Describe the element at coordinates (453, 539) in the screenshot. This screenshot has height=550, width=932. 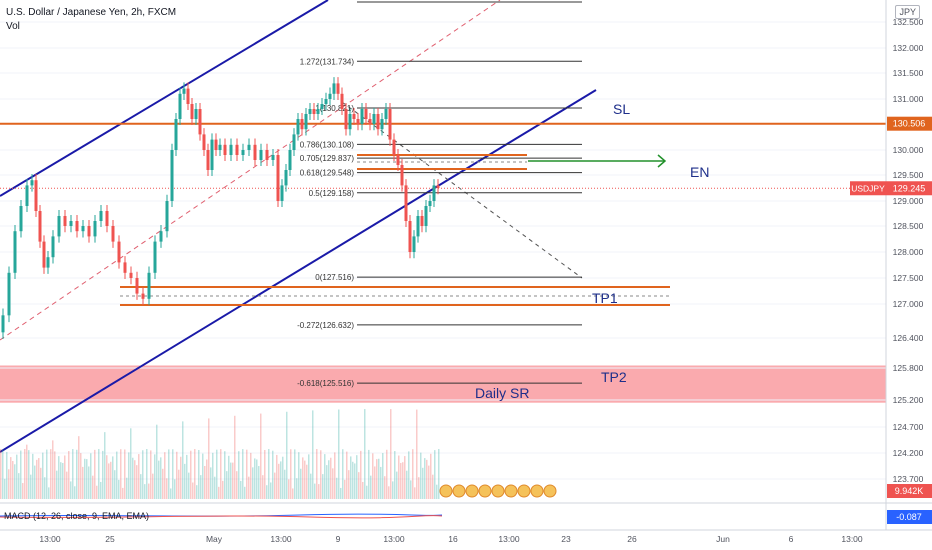
I see `x-axis-tick-label: 16` at that location.